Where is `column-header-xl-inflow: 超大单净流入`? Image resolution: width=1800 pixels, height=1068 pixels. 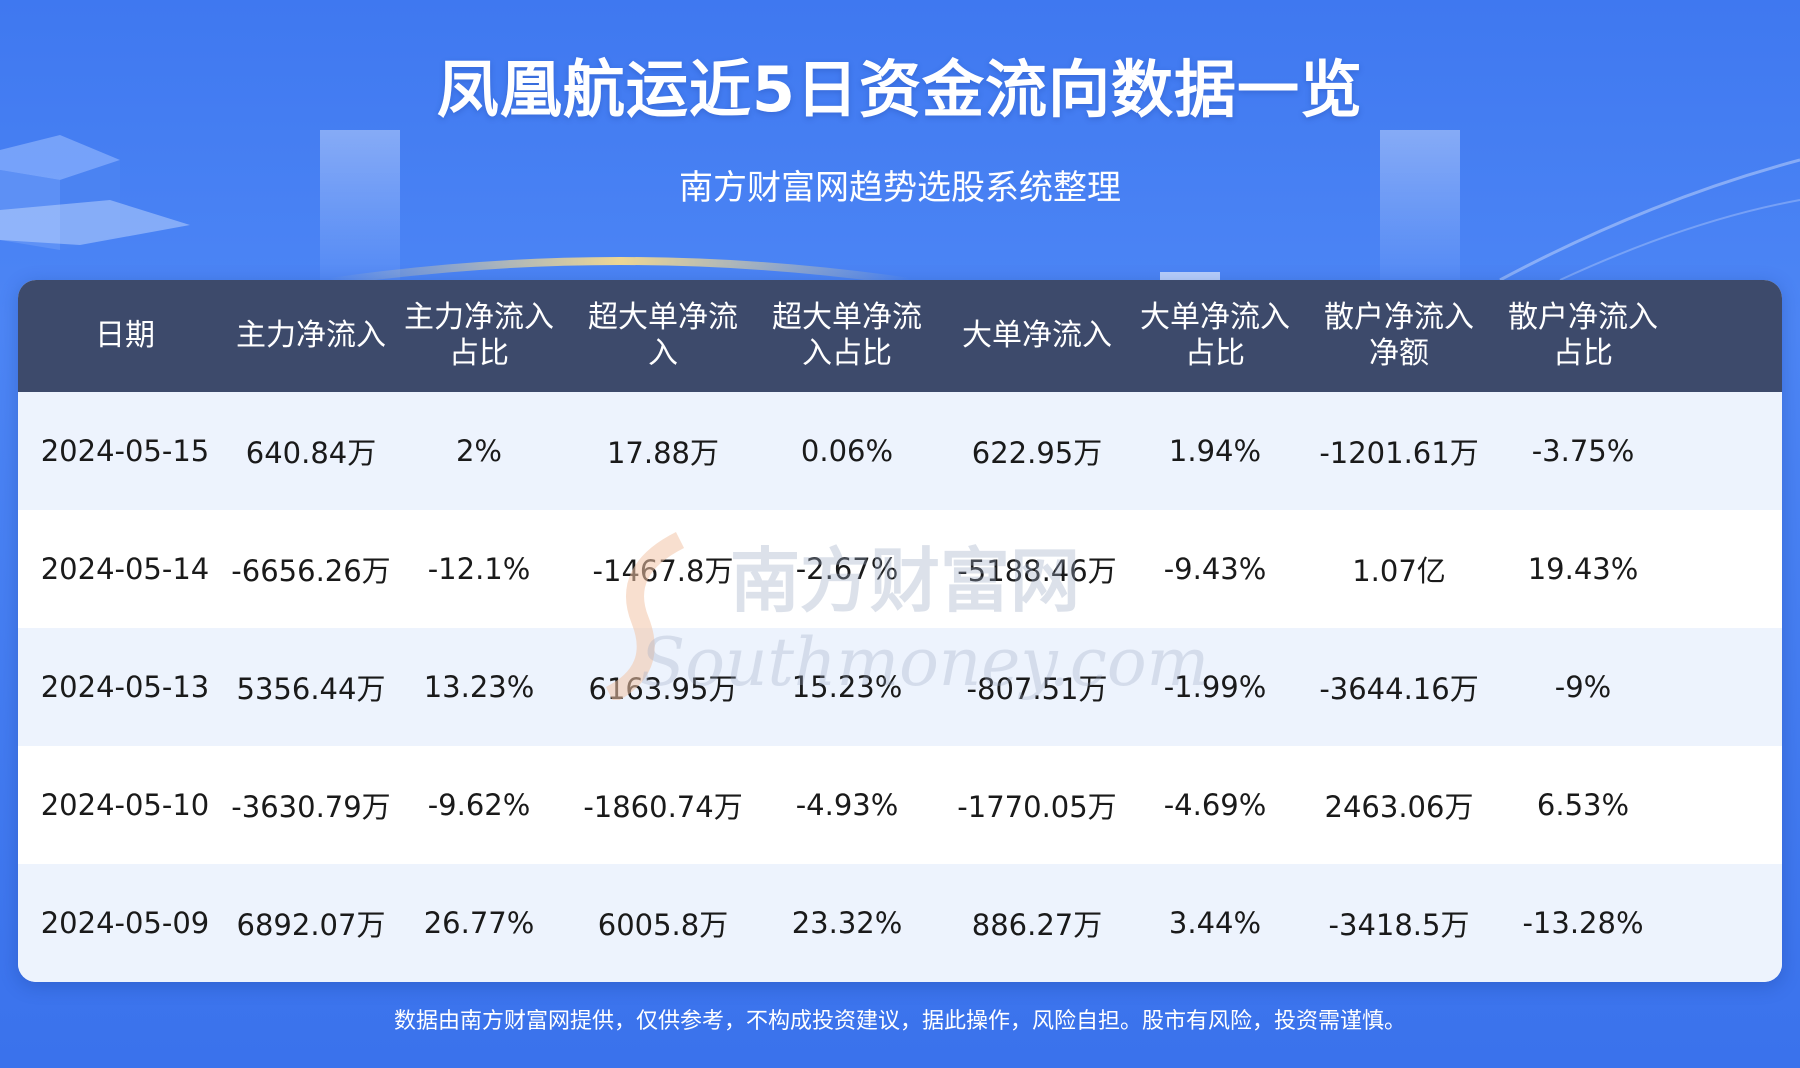
column-header-xl-inflow: 超大单净流入 is located at coordinates (663, 335).